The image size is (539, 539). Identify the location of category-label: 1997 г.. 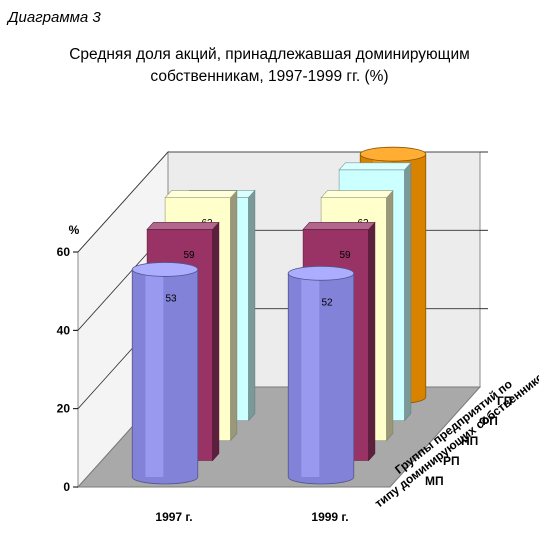
(173, 517).